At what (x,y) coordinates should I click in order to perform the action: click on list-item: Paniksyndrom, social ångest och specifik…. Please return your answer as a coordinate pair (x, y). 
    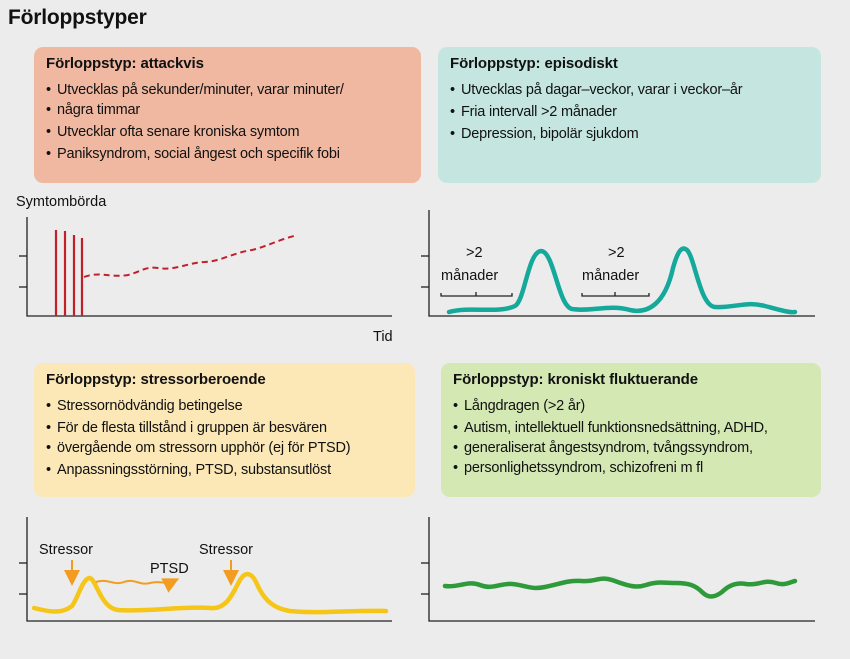
    Looking at the image, I should click on (228, 154).